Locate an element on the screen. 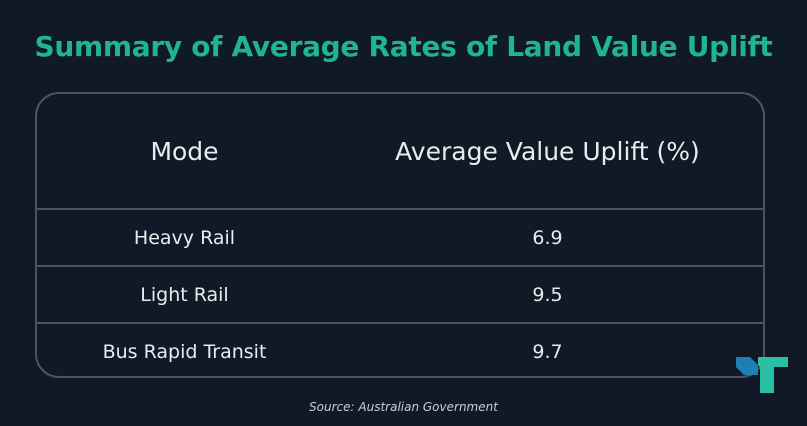  table-row: Light Rail 9.5 is located at coordinates (400, 295).